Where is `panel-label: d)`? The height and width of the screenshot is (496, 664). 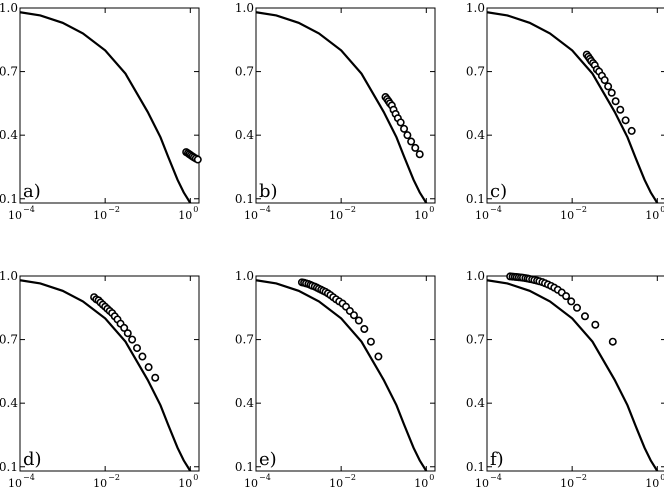 panel-label: d) is located at coordinates (32, 459).